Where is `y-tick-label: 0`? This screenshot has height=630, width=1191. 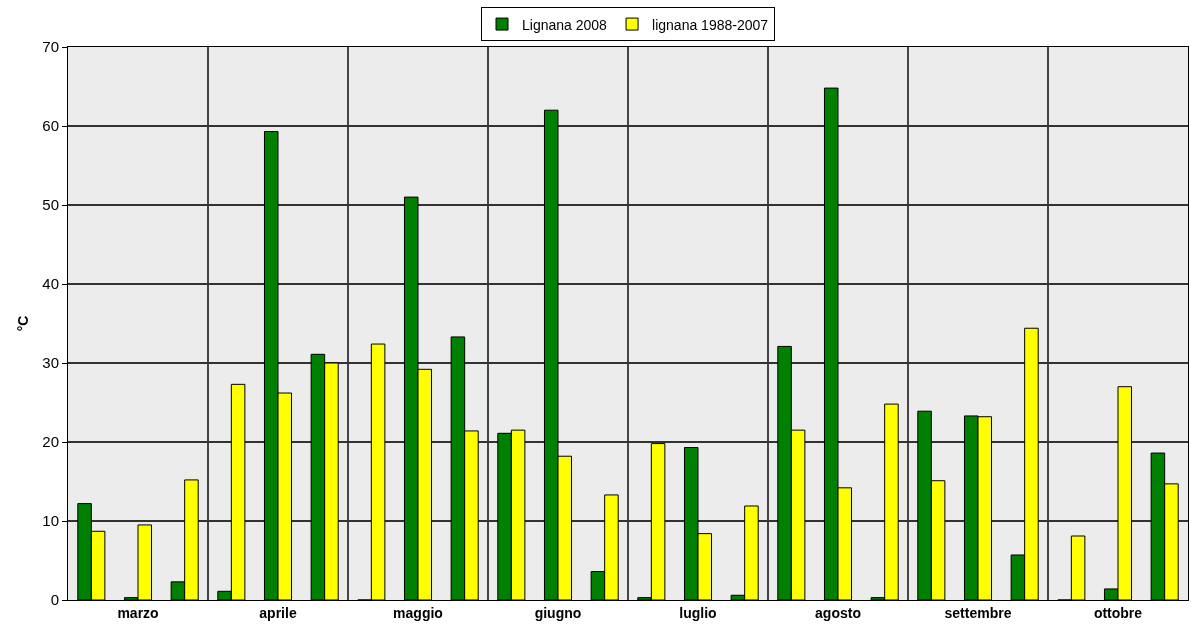
y-tick-label: 0 is located at coordinates (54, 600).